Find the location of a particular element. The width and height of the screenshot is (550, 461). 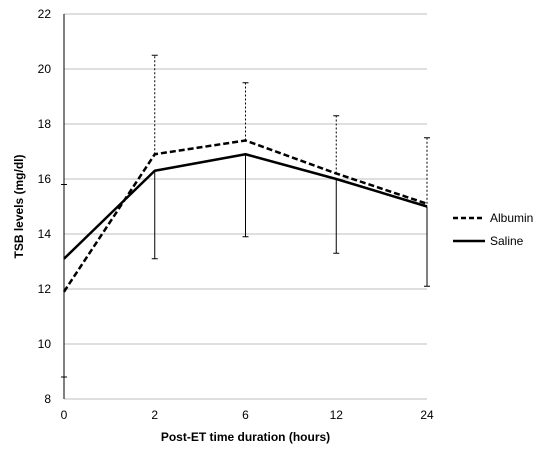

x-tick-label: 6 is located at coordinates (245, 415).